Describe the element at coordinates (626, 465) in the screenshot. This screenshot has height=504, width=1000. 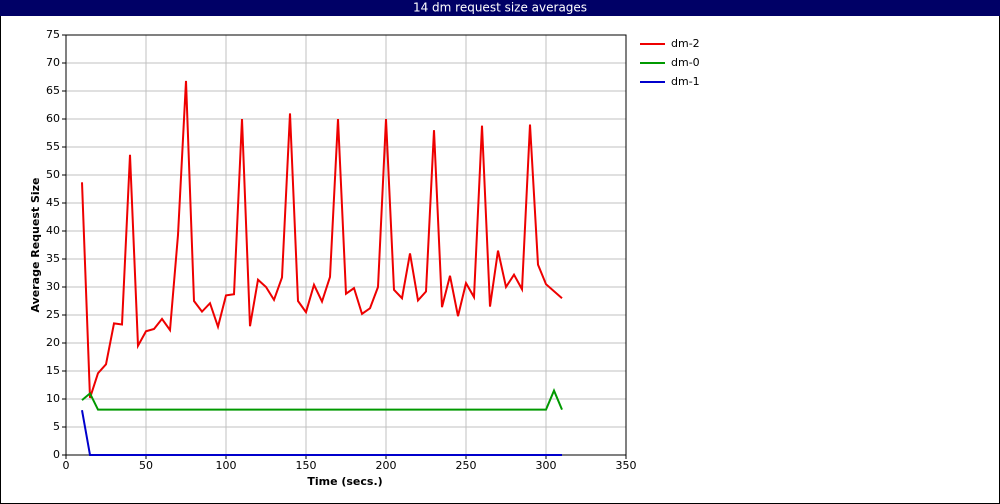
I see `x-tick-label: 350` at that location.